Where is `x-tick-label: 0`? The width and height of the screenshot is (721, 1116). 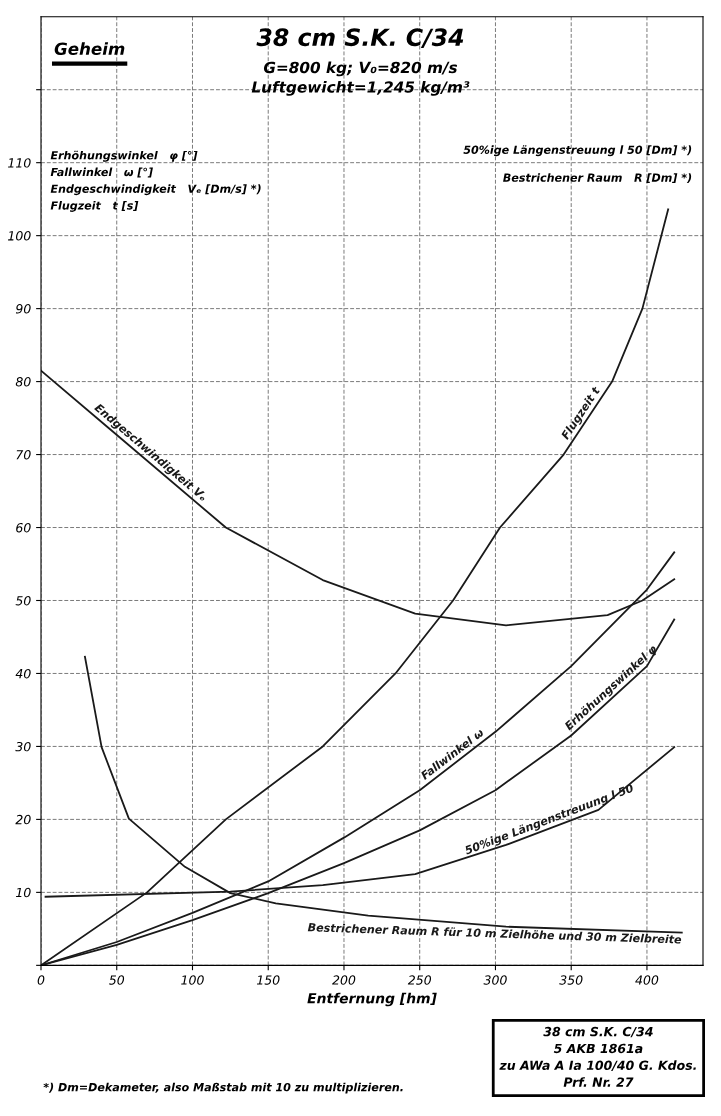 x-tick-label: 0 is located at coordinates (41, 980).